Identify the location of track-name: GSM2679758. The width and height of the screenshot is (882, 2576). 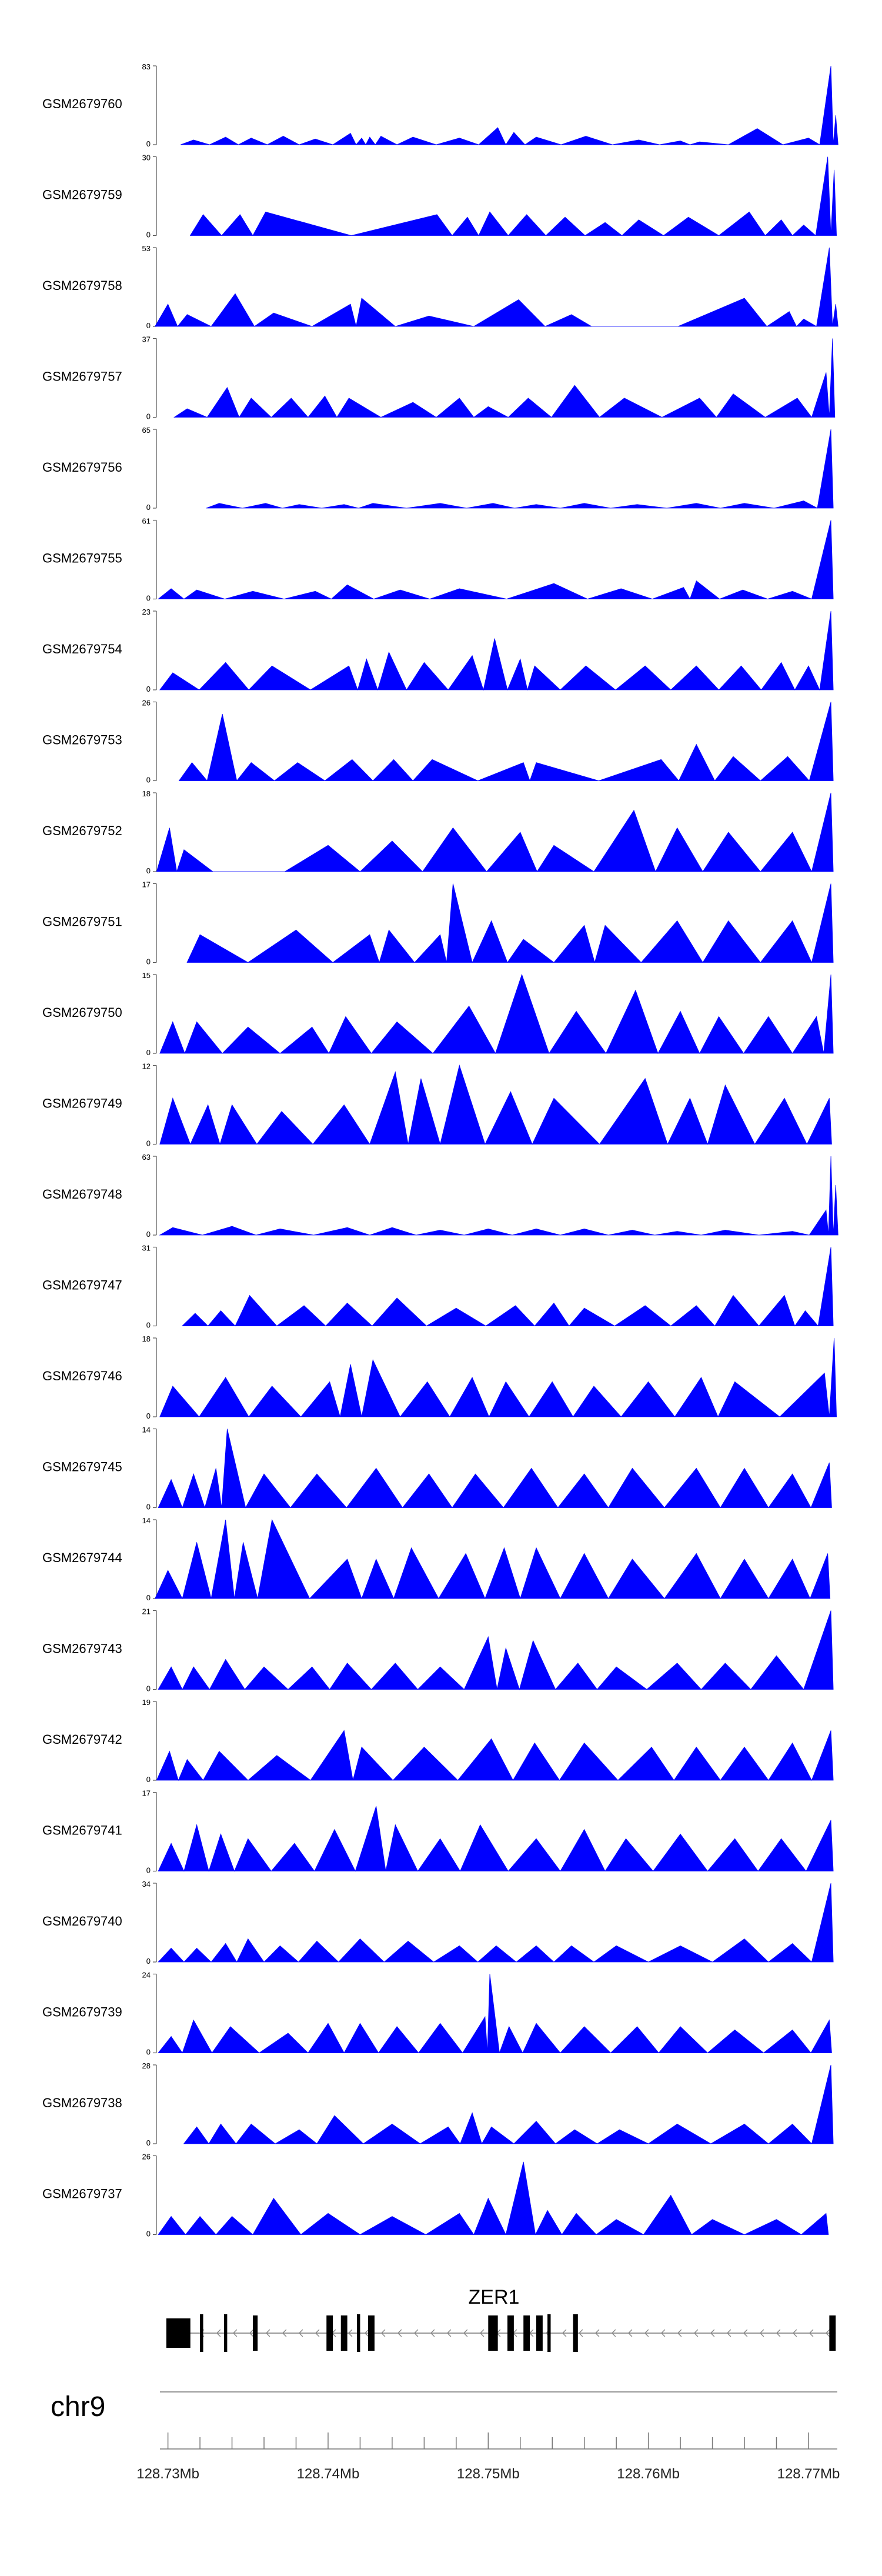
(82, 285).